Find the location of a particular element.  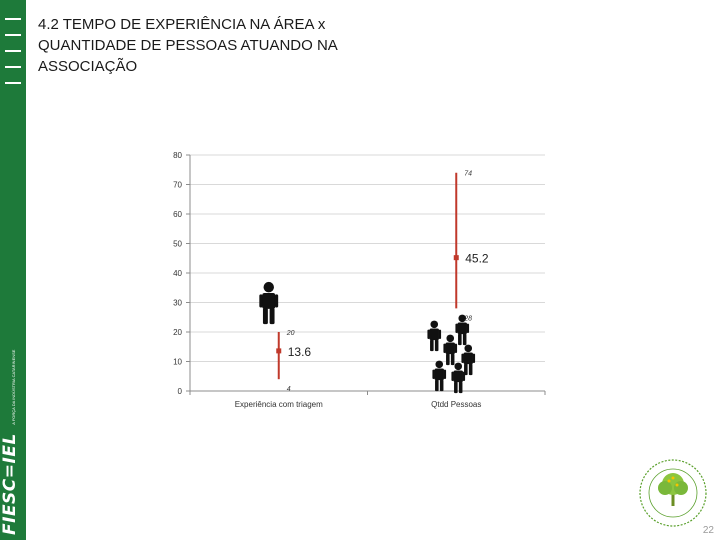

y-tick-label: 50 is located at coordinates (177, 244).